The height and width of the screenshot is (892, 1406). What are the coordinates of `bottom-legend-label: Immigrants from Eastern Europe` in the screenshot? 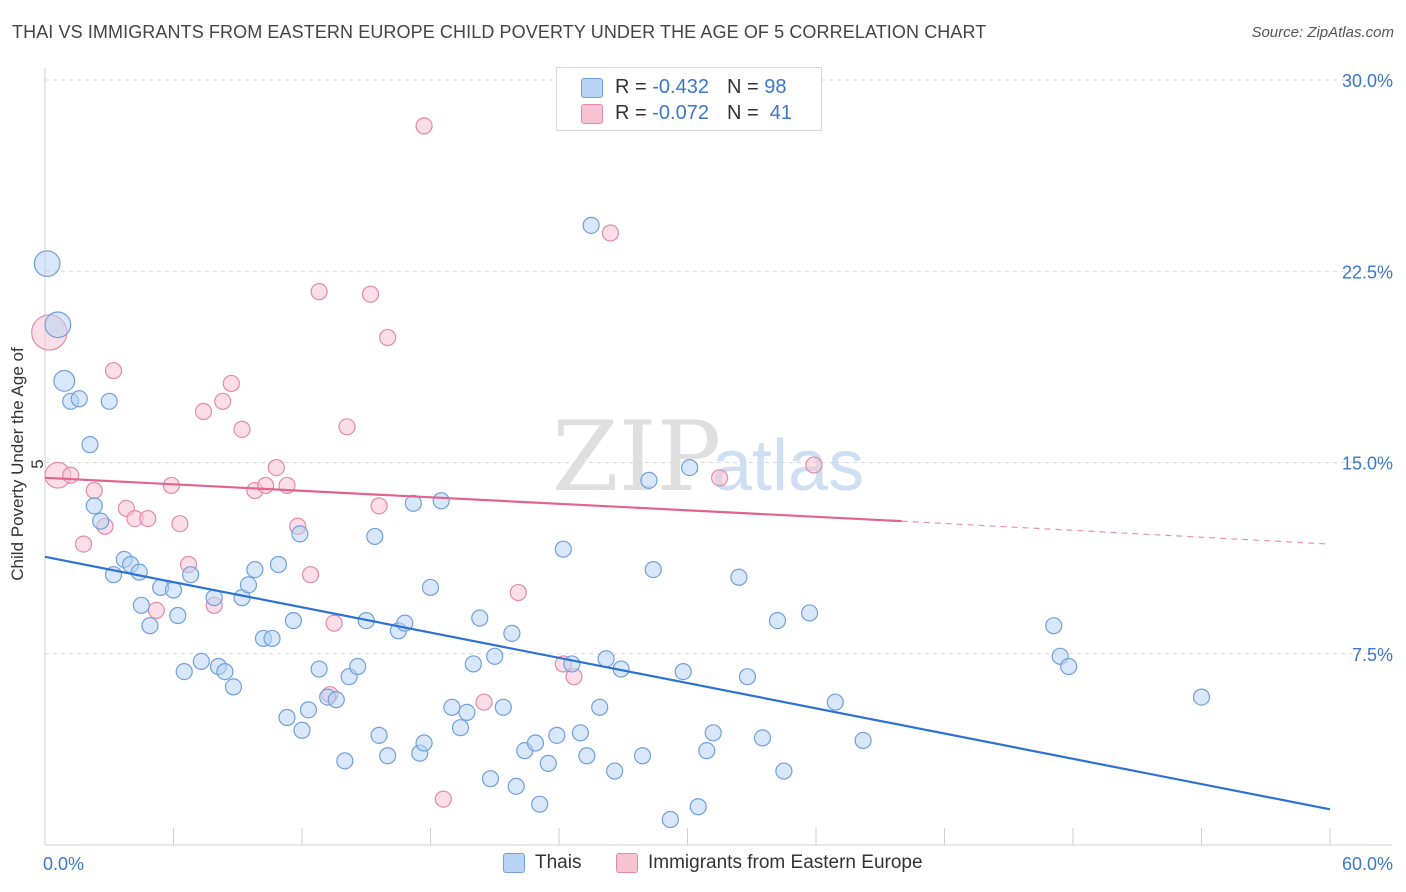 It's located at (785, 862).